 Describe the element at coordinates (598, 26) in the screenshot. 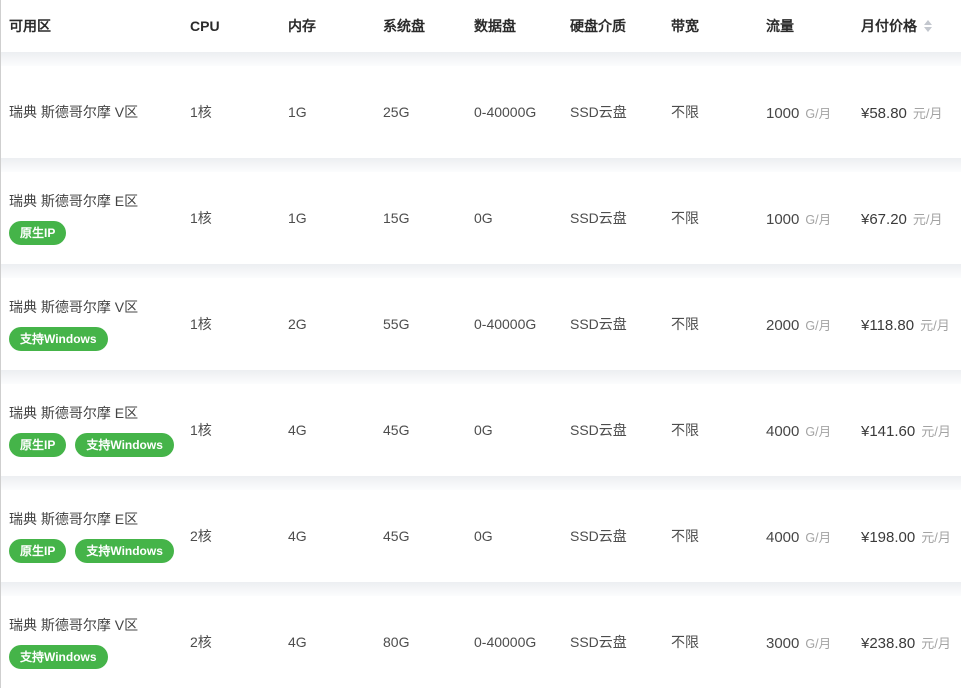

I see `col-header-disk-media: 硬盘介质` at that location.